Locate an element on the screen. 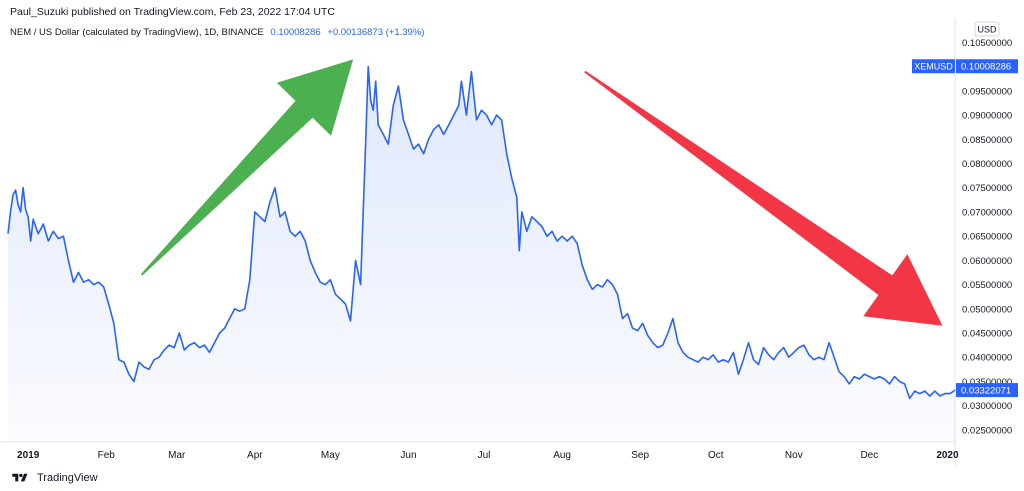 Image resolution: width=1024 pixels, height=491 pixels. currency-label: USD is located at coordinates (987, 30).